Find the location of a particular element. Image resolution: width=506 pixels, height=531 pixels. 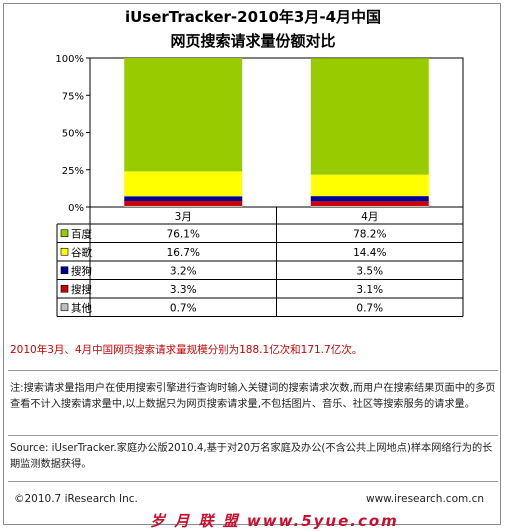

footer-url: www.iresearch.com.cn is located at coordinates (424, 499).